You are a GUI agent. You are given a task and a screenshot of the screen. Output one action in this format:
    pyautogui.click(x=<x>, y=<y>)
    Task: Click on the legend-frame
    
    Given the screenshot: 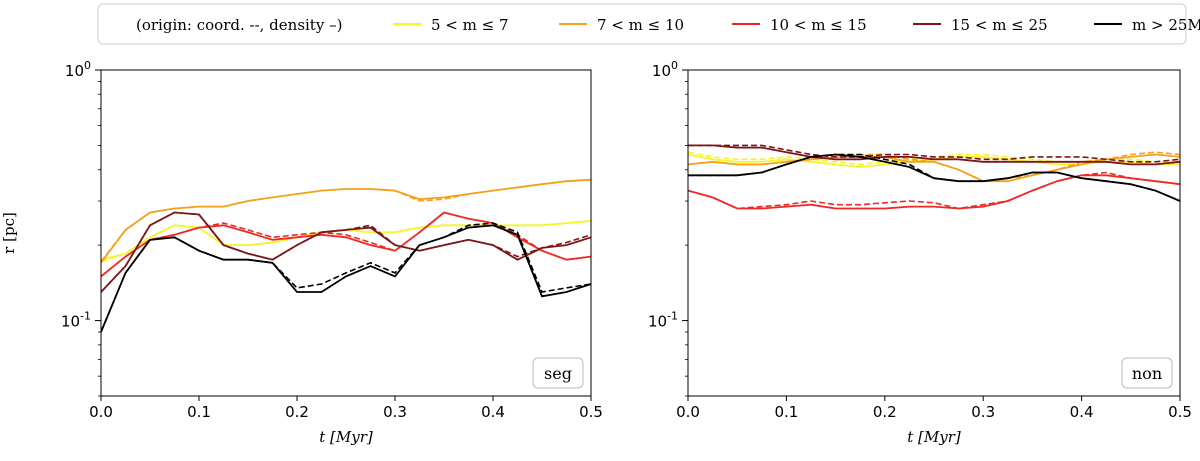 What is the action you would take?
    pyautogui.click(x=642, y=24)
    